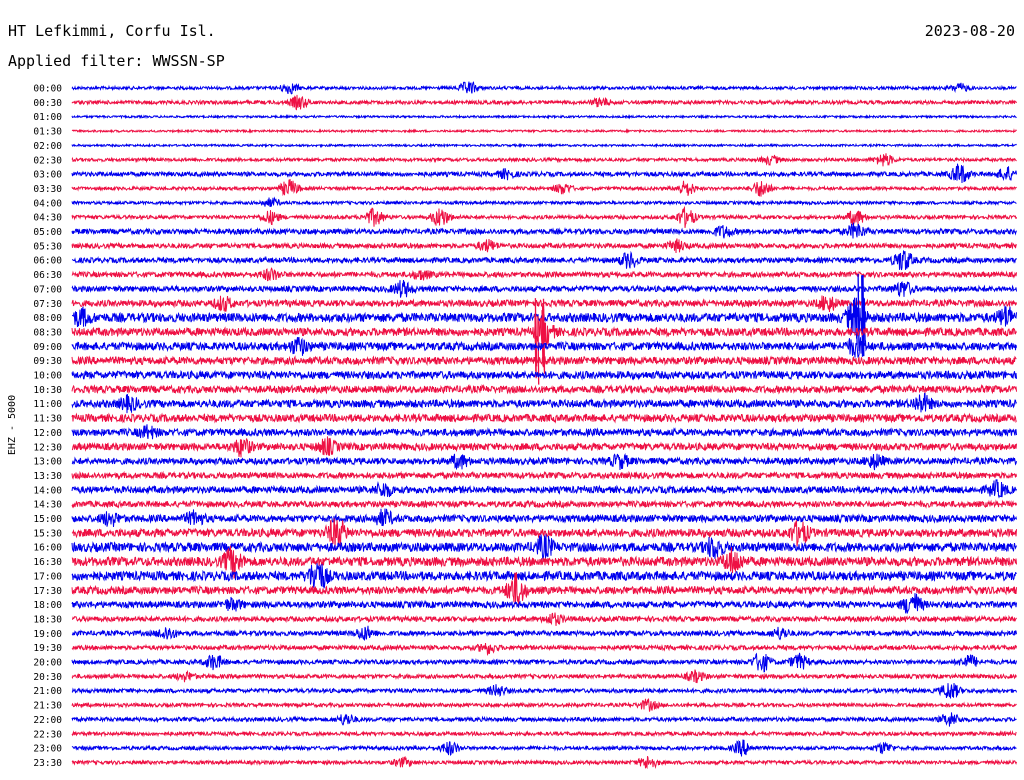 This screenshot has height=780, width=1024. I want to click on tick-label: 08:30, so click(47, 332).